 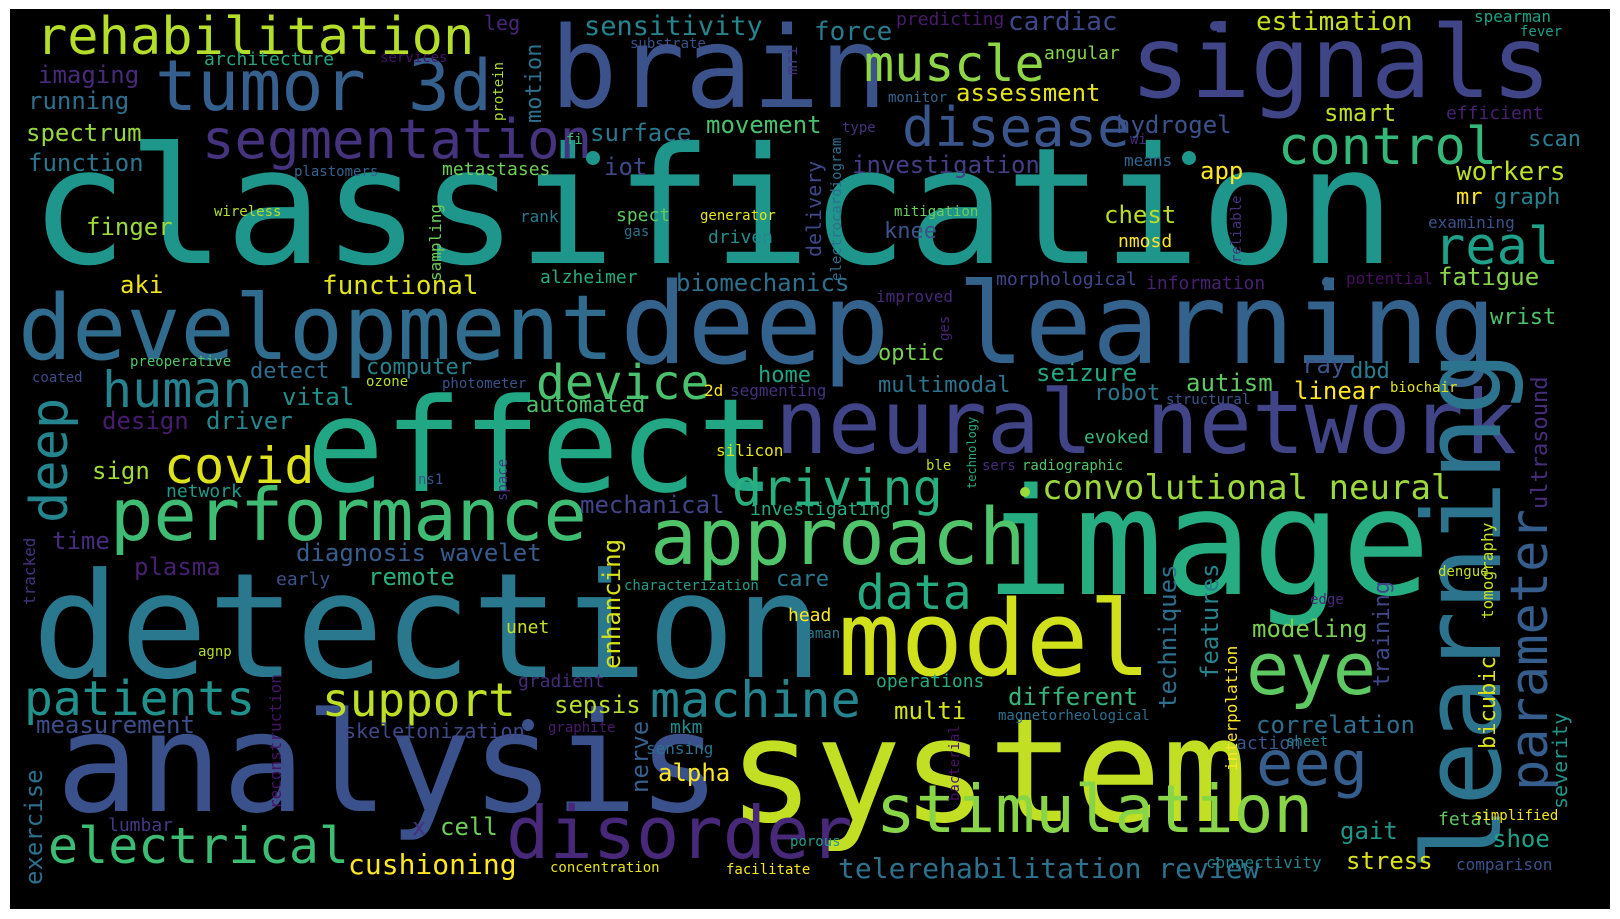 I want to click on word: nerve, so click(x=640, y=756).